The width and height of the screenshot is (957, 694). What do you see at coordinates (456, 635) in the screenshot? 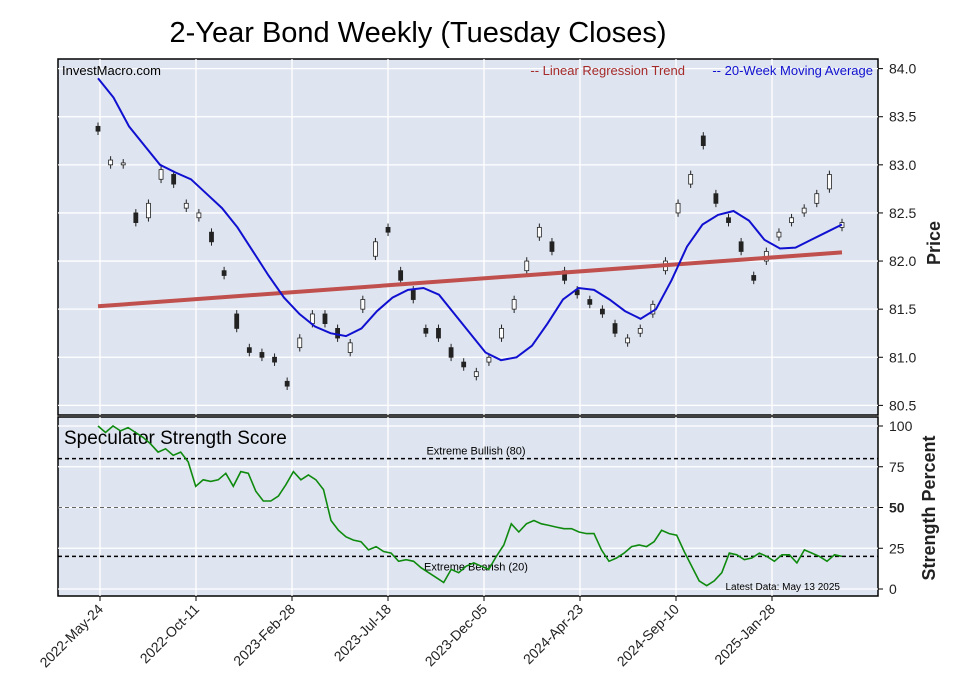
I see `x-tick-label: 2023-Dec-05` at bounding box center [456, 635].